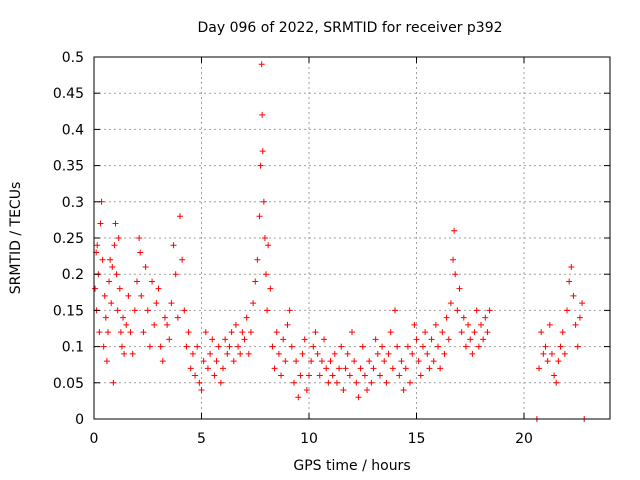  I want to click on x-axis-label: GPS time / hours, so click(351, 466).